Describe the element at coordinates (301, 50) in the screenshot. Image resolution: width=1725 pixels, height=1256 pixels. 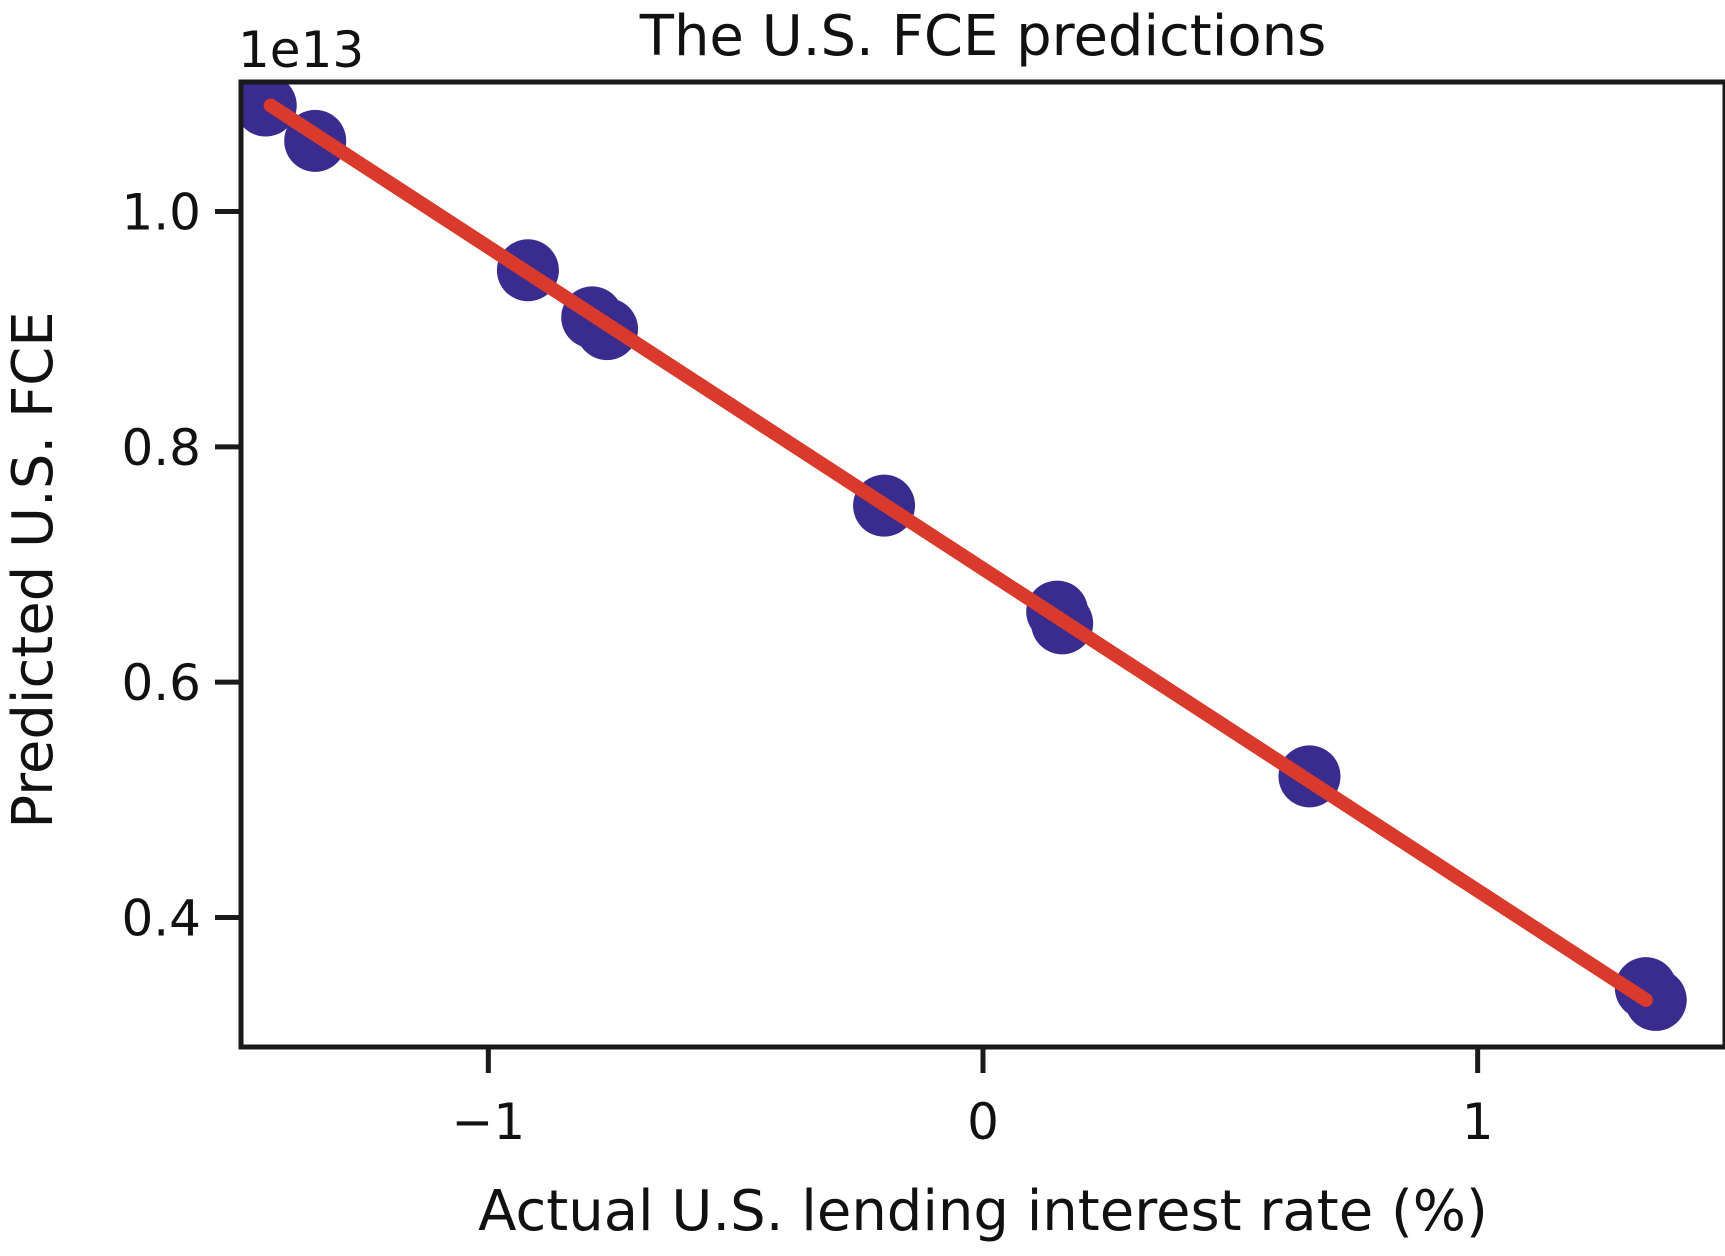
I see `y-axis-offset-label: 1e13` at that location.